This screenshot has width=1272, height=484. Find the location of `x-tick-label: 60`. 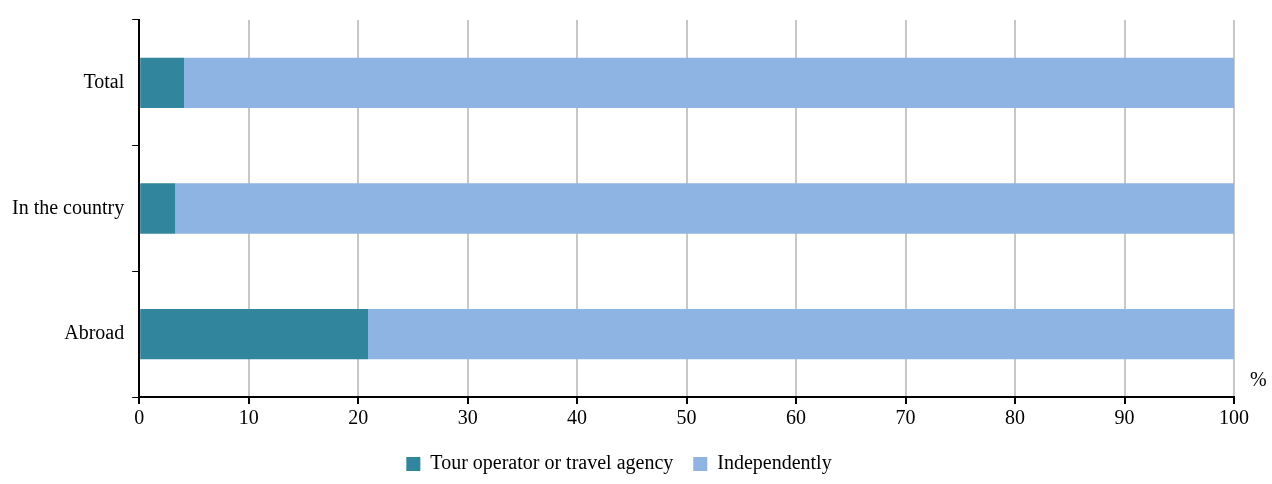

x-tick-label: 60 is located at coordinates (796, 417).